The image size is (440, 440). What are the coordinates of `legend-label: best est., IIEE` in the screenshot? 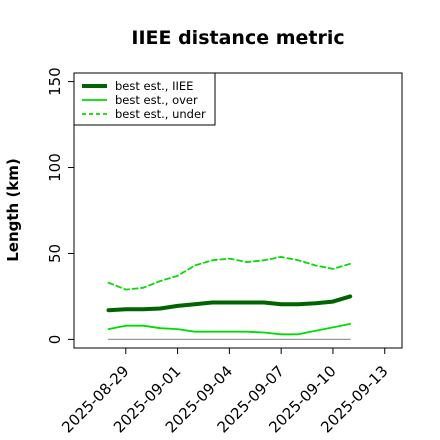 It's located at (154, 86).